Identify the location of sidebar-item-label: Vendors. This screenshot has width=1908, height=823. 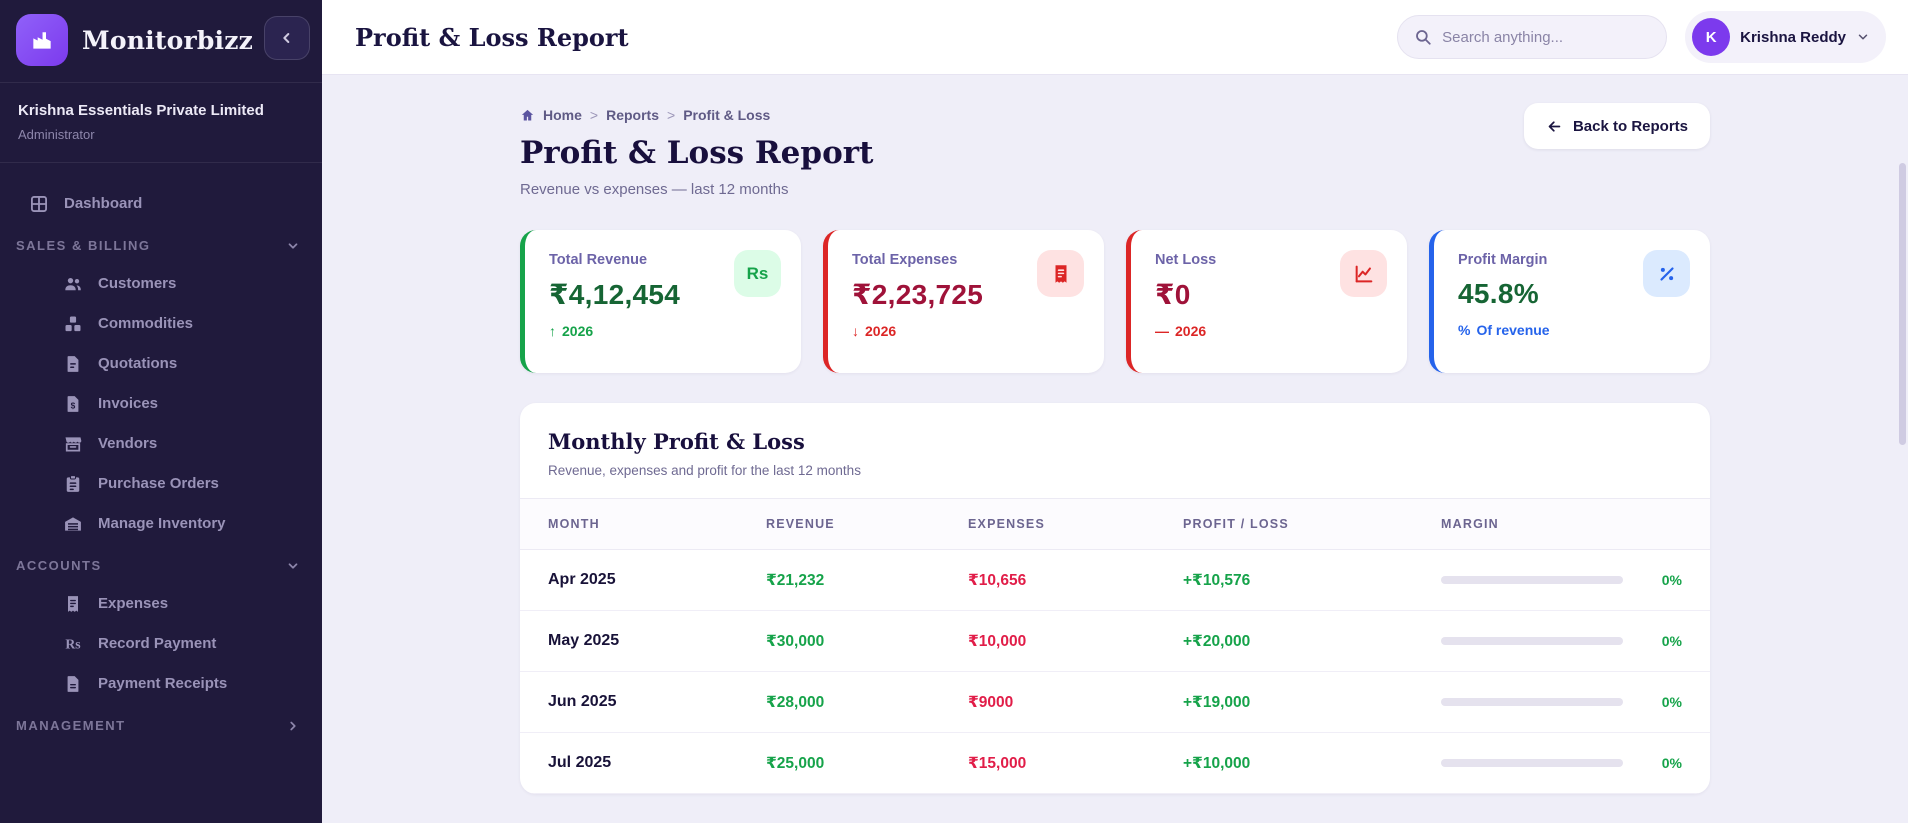
(128, 443).